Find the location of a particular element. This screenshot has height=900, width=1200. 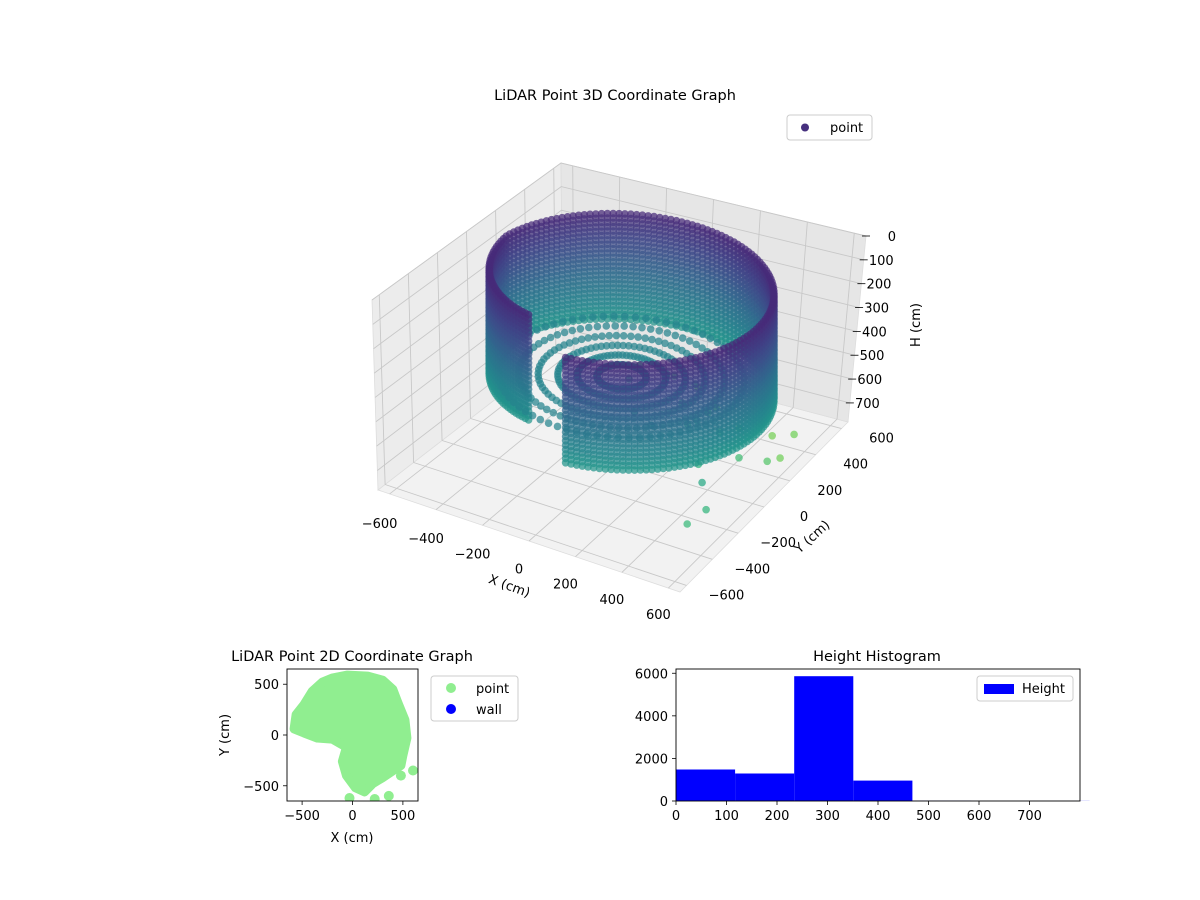

plot3d-z-tick-label: 300 is located at coordinates (876, 309).